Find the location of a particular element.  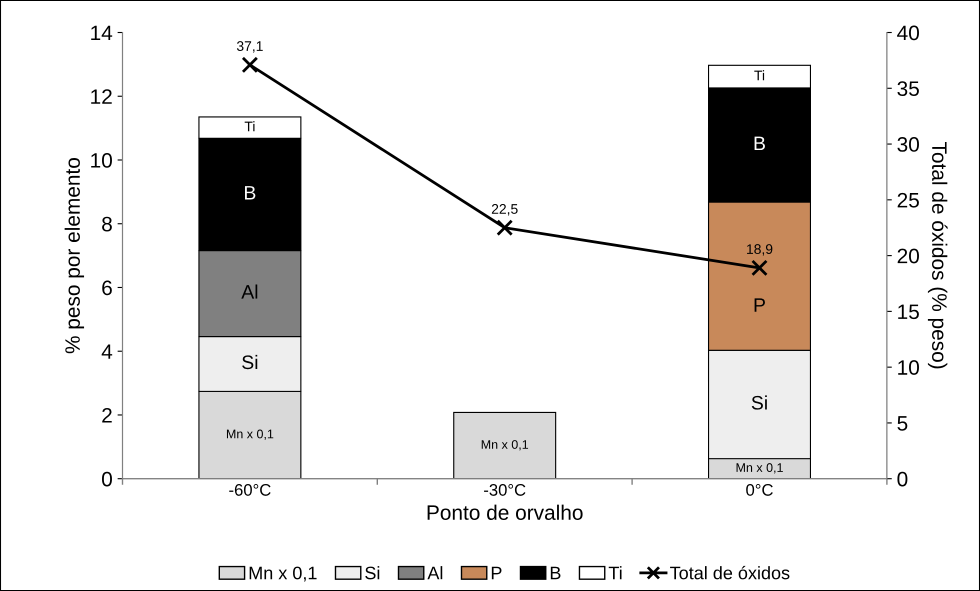

y-tick-label: 10 is located at coordinates (101, 160).